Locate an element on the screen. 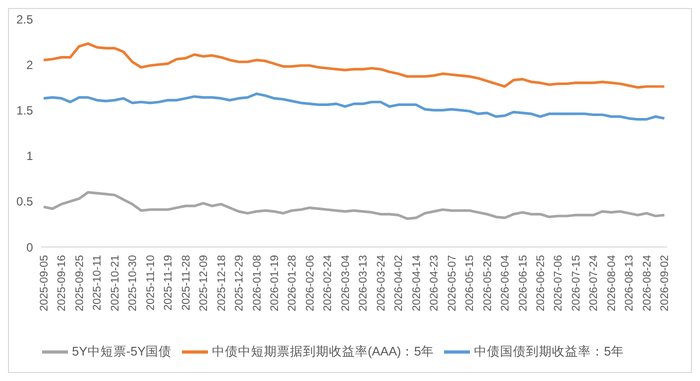  x-tick-label: 2026-02-24 is located at coordinates (328, 283).